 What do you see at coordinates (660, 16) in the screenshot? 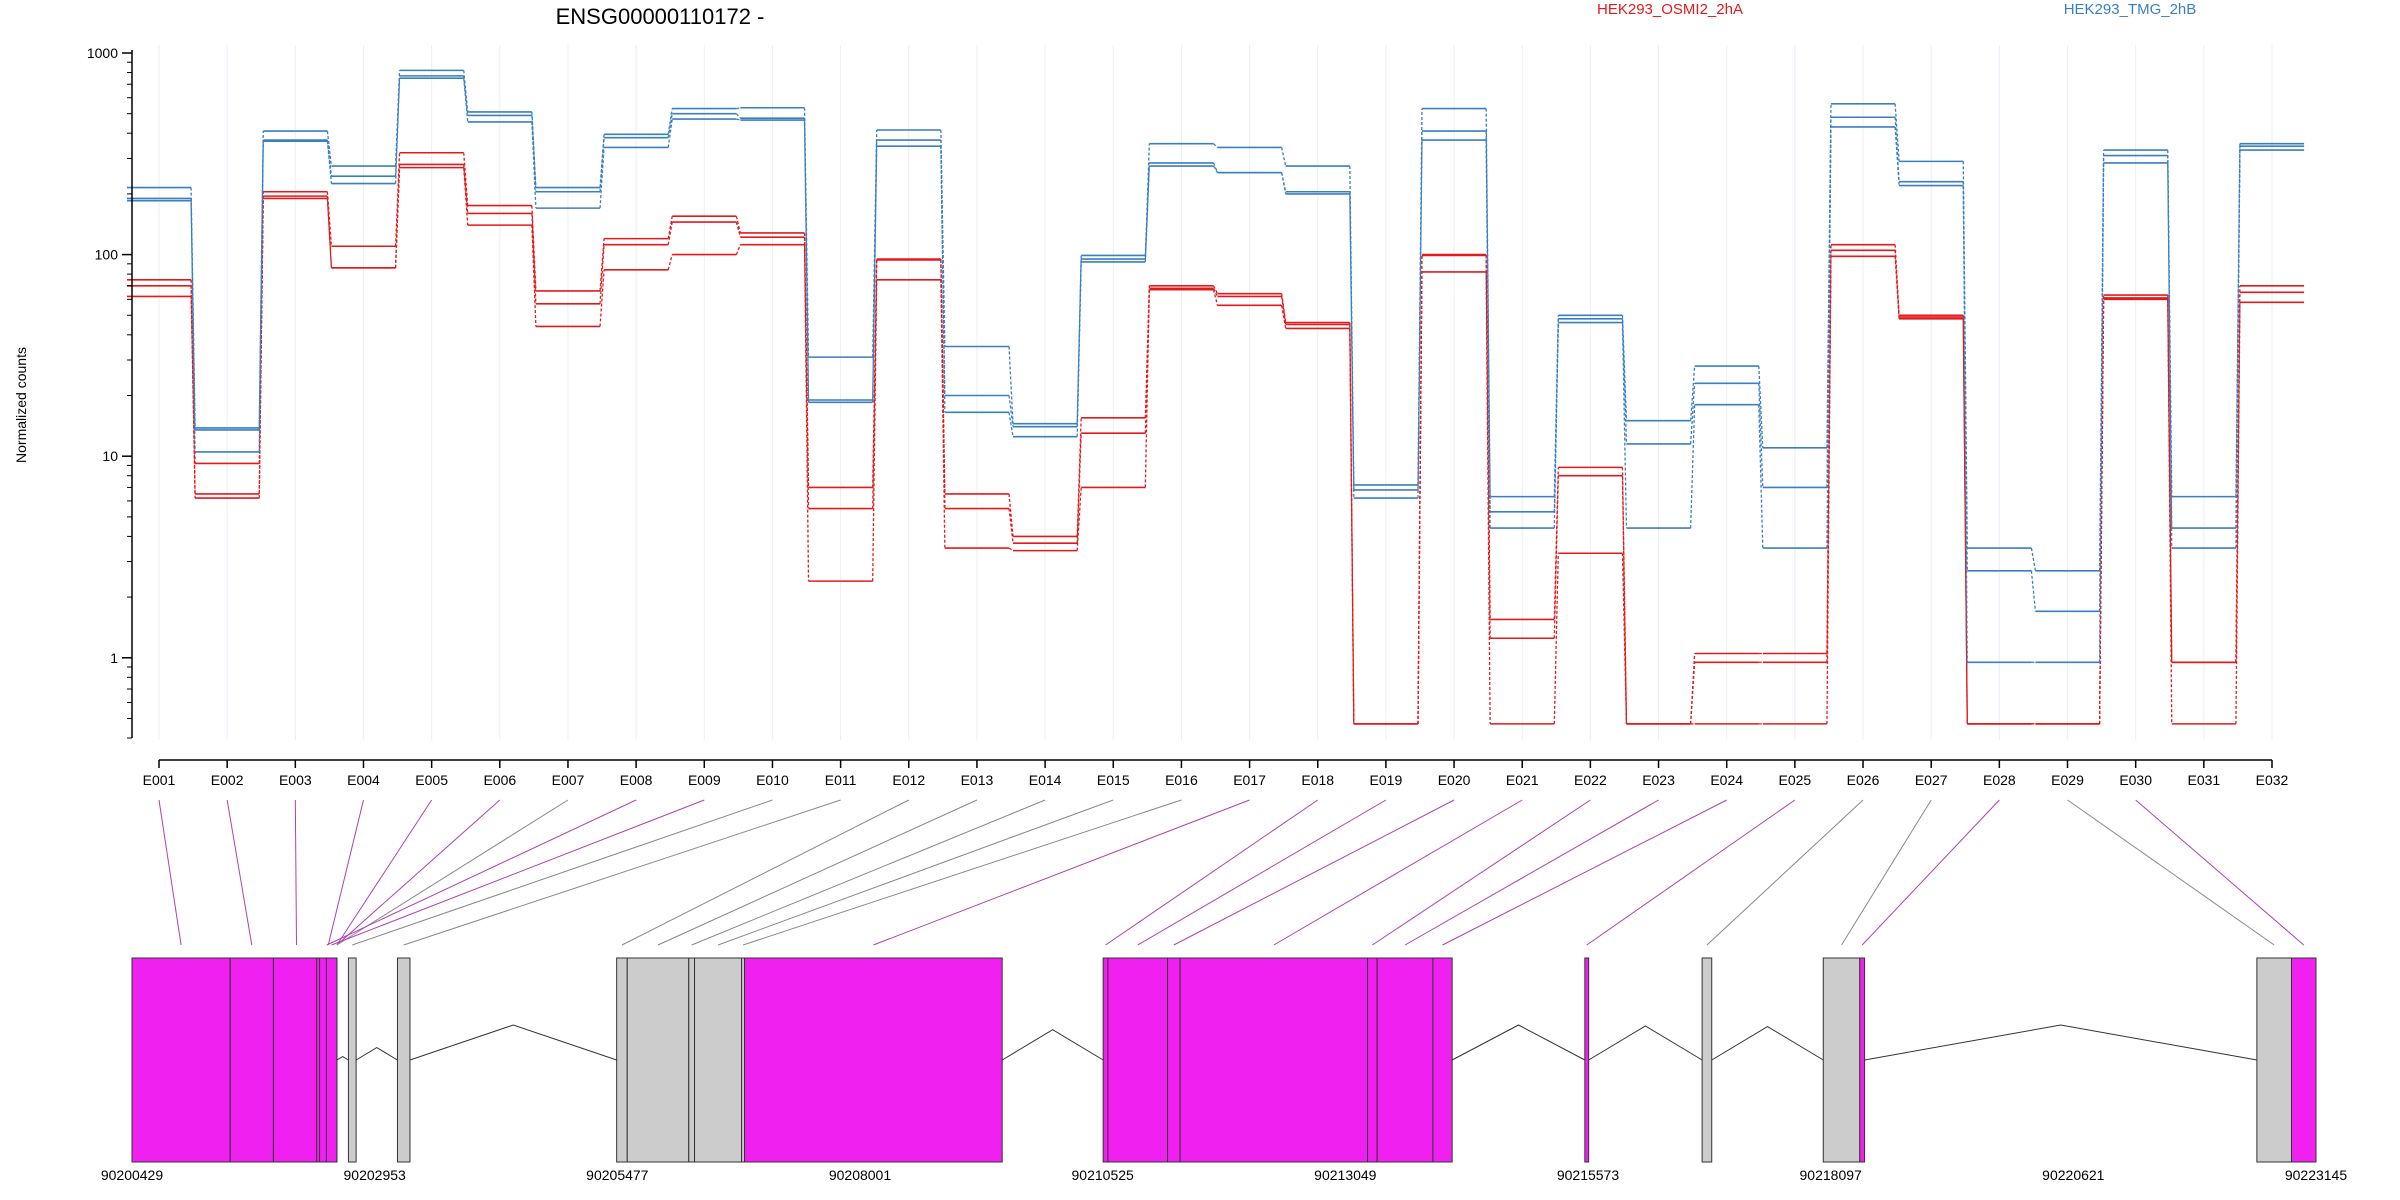
I see `chart-title: ENSG00000110172 -` at bounding box center [660, 16].